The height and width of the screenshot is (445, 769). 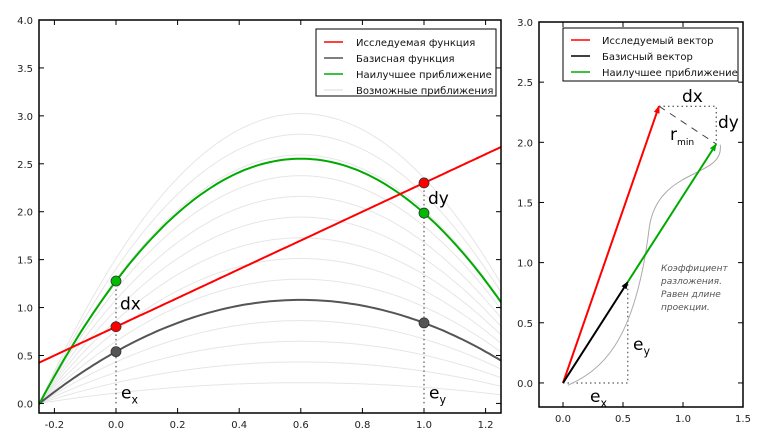 What do you see at coordinates (646, 351) in the screenshot?
I see `annotation-ey-right-sub: y` at bounding box center [646, 351].